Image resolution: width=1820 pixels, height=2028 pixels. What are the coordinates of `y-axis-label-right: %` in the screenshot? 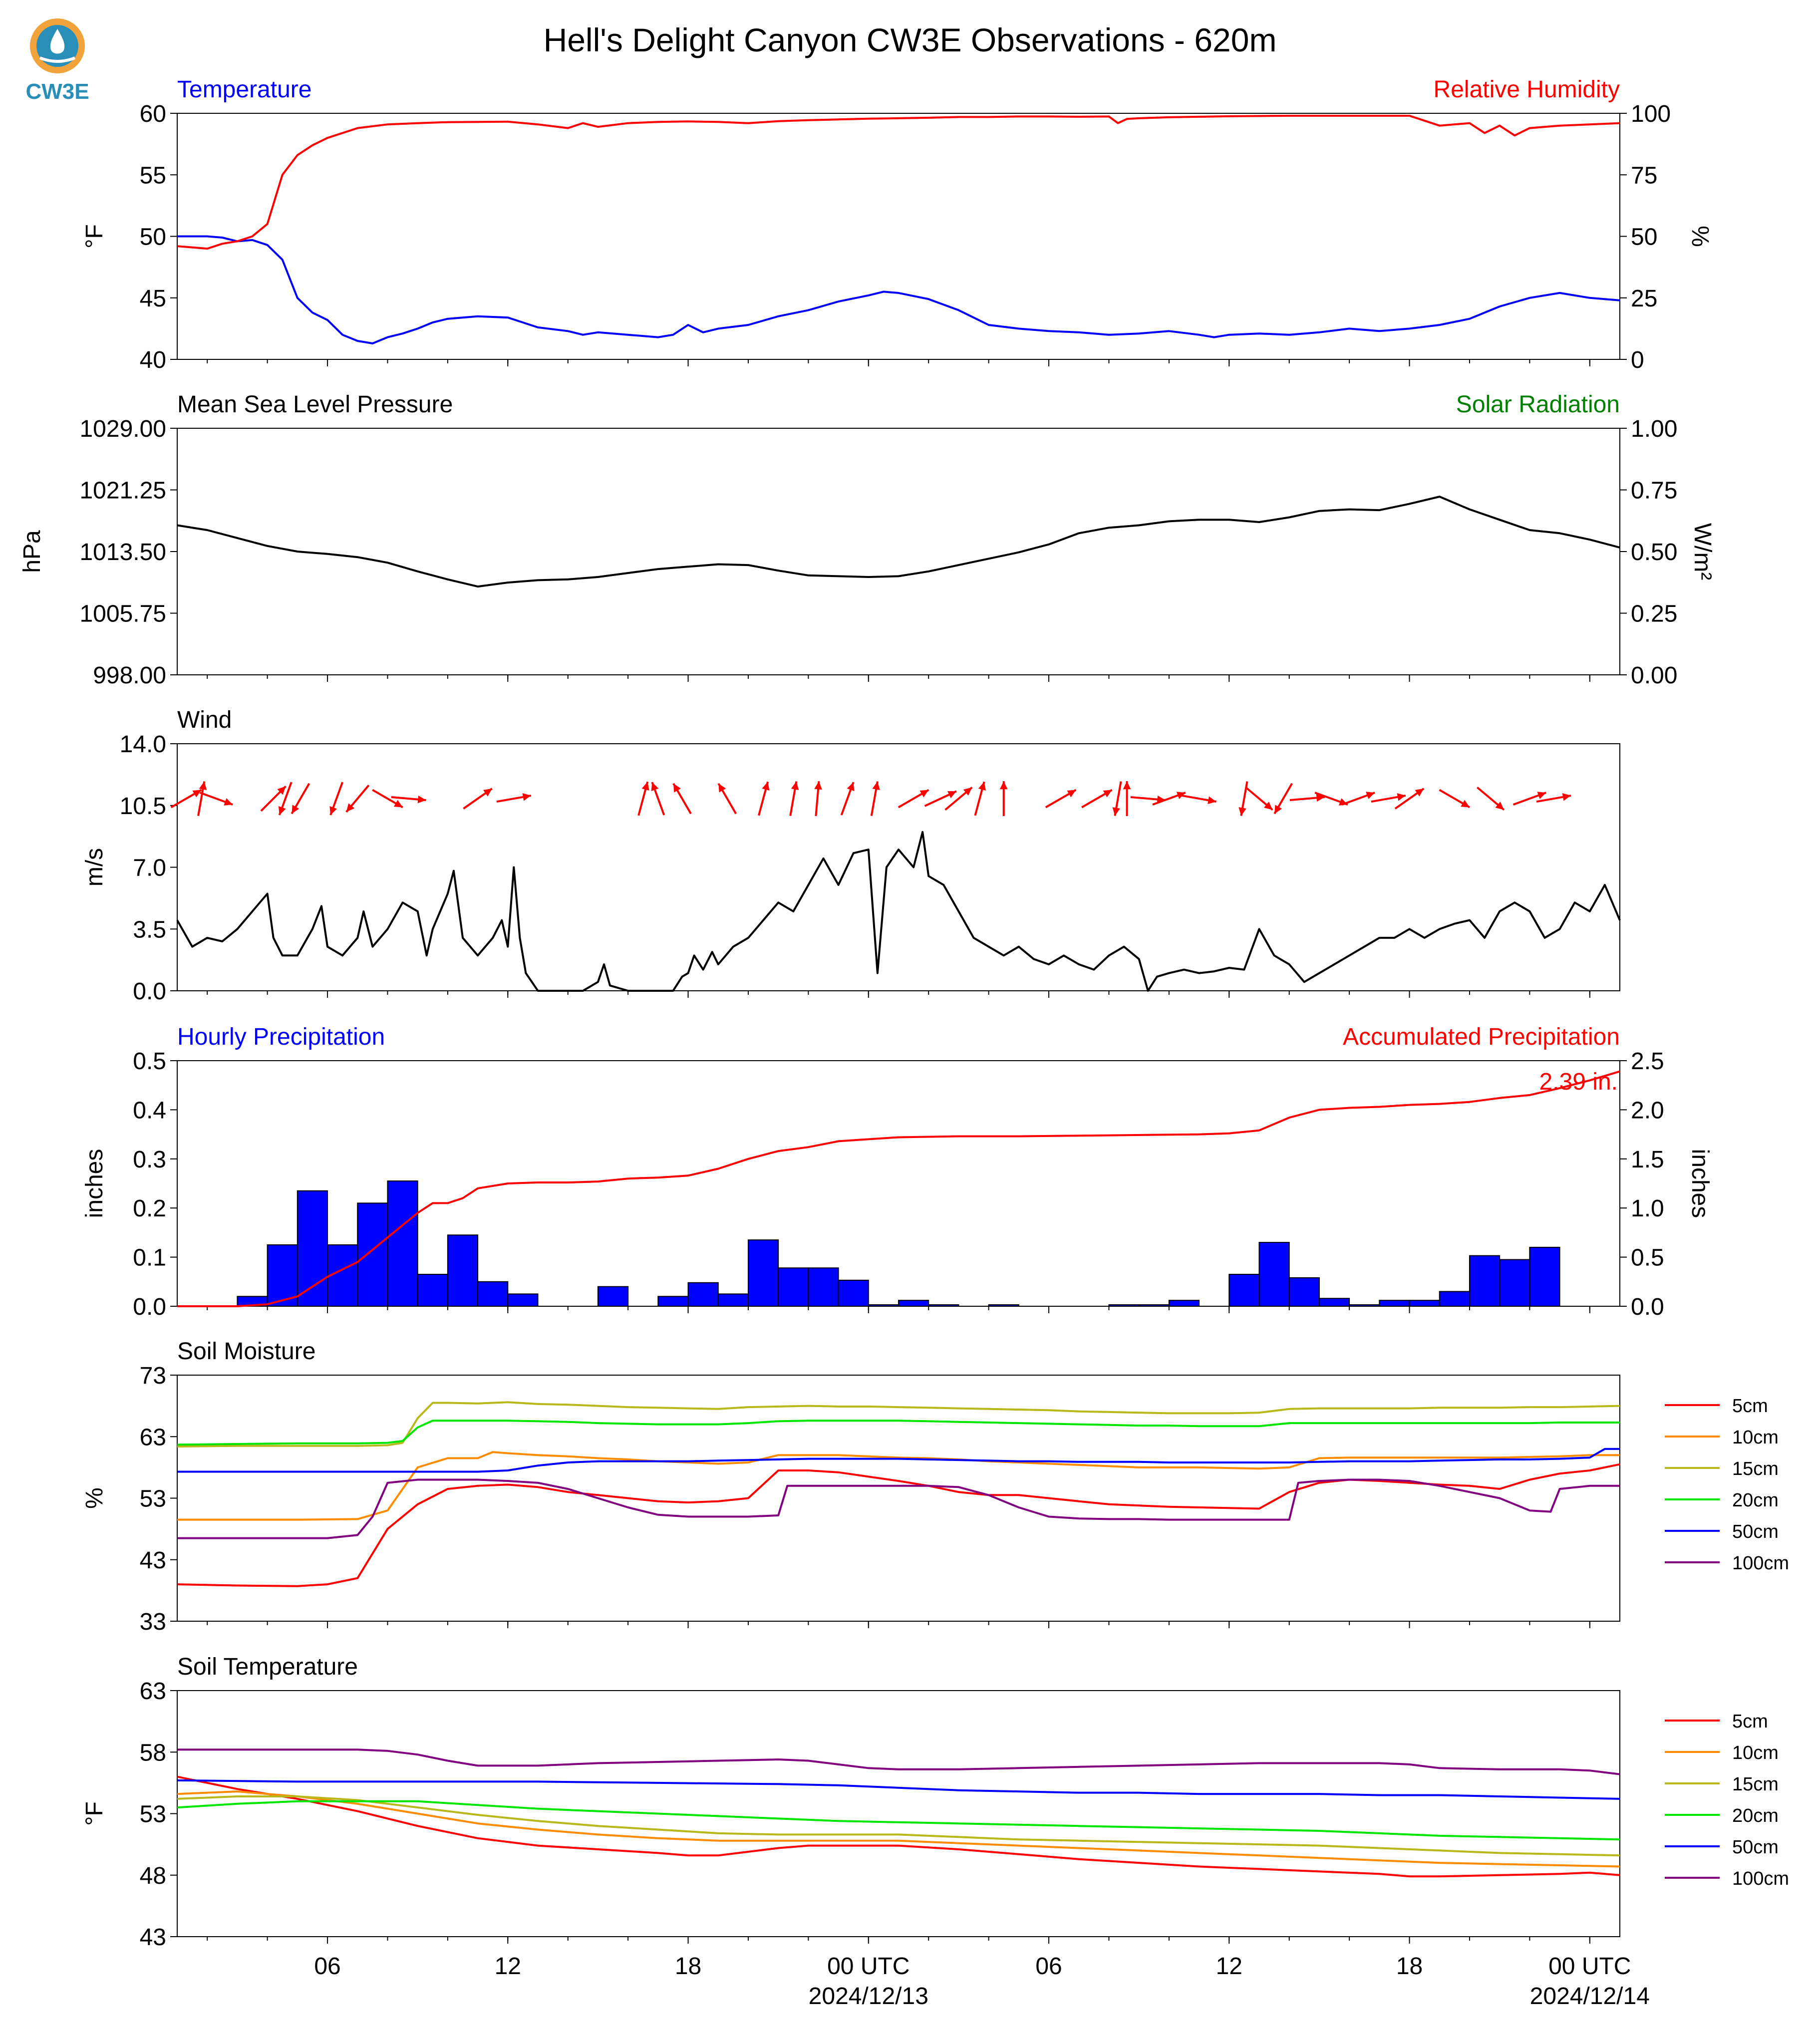 It's located at (1700, 236).